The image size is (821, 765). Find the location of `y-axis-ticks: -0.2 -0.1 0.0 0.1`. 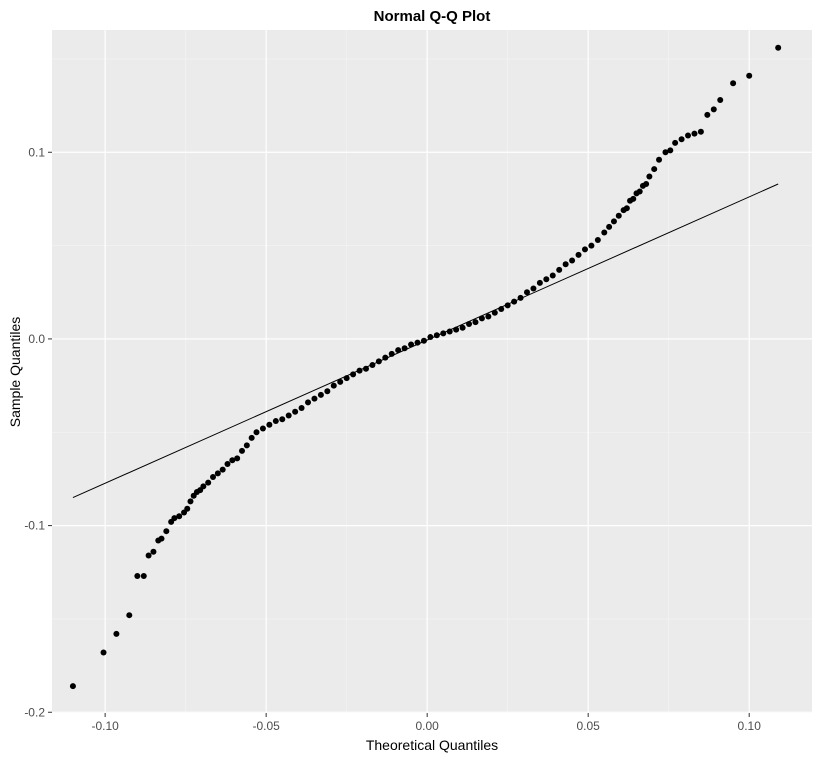

y-axis-ticks: -0.2 -0.1 0.0 0.1 is located at coordinates (38, 432).